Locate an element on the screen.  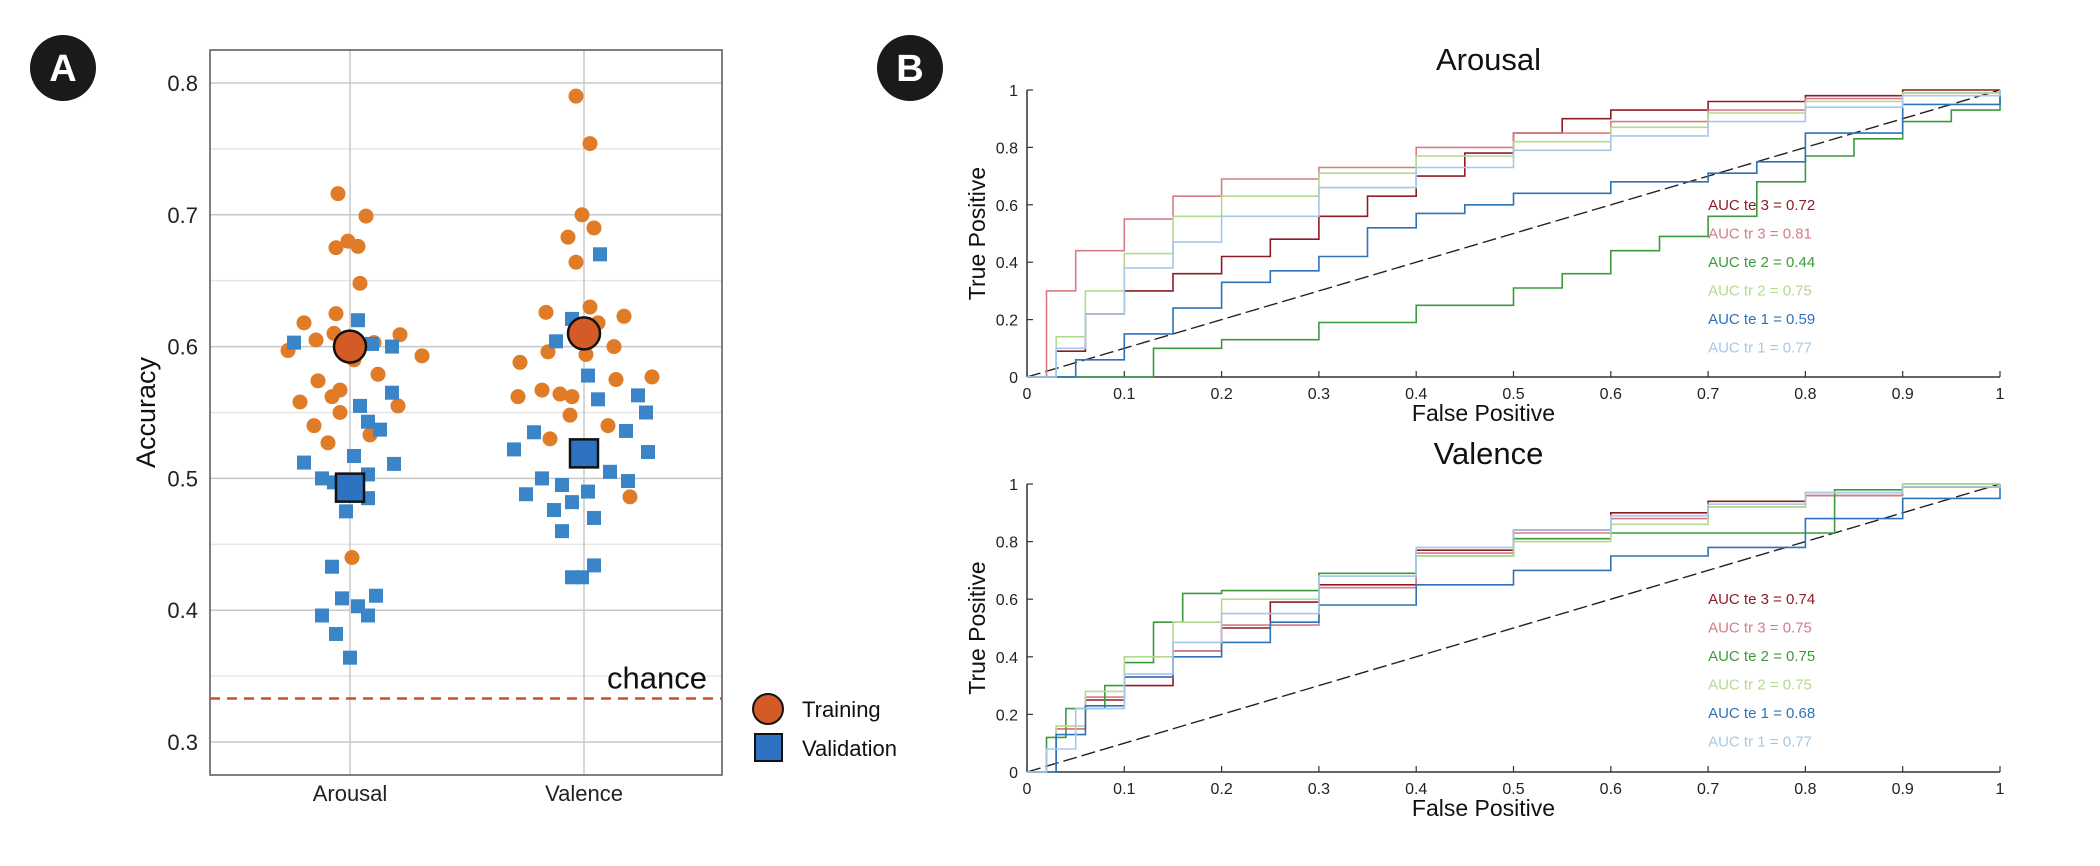
panel-b-label: B is located at coordinates (909, 69).